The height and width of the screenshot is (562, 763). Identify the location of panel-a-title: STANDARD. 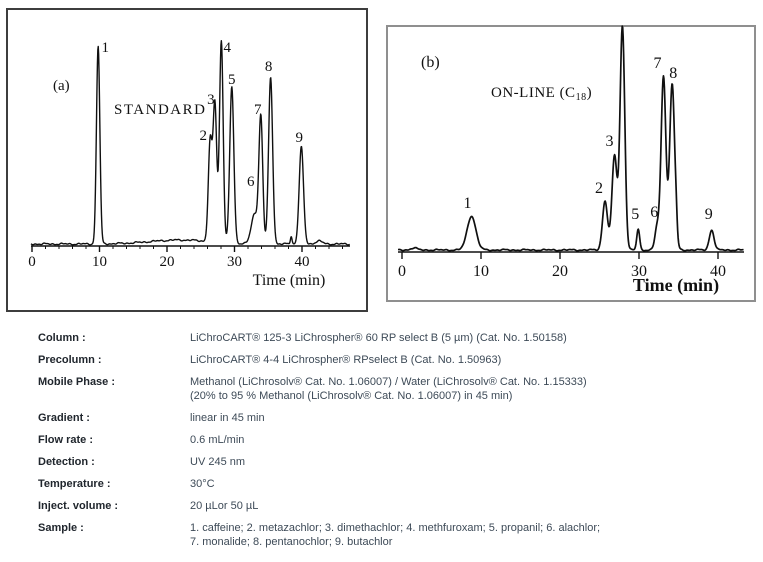
(160, 110).